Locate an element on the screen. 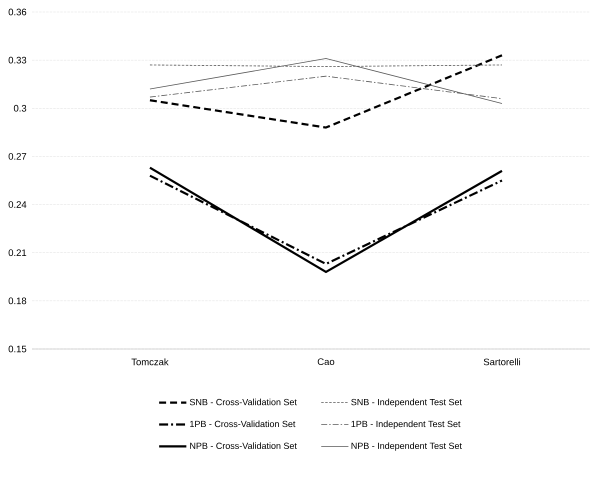  x-tick-label: Tomczak is located at coordinates (150, 362).